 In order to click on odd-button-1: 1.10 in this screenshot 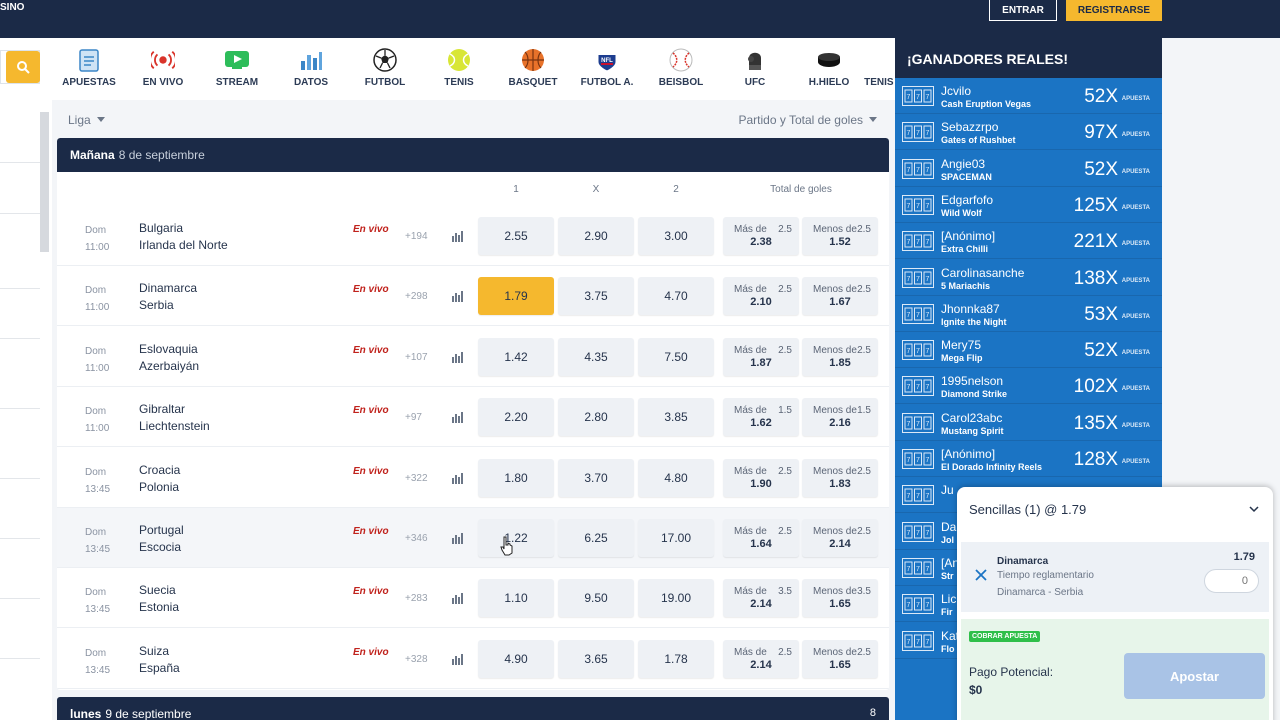, I will do `click(516, 598)`.